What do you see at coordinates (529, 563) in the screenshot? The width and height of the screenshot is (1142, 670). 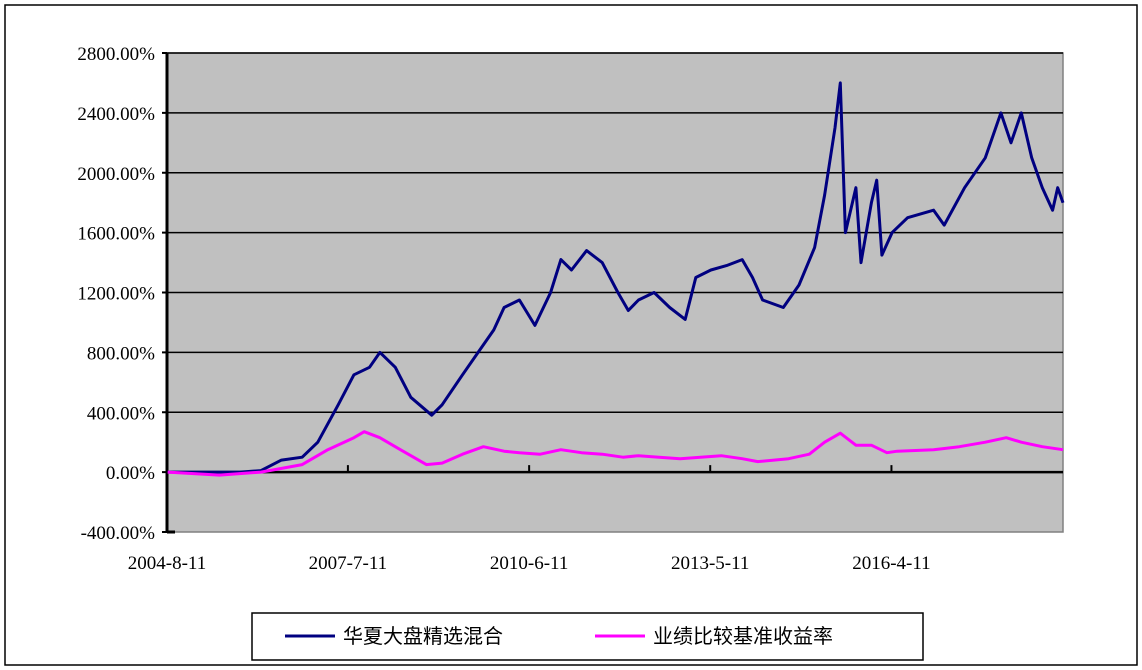 I see `x-tick-label: 2010-6-11` at bounding box center [529, 563].